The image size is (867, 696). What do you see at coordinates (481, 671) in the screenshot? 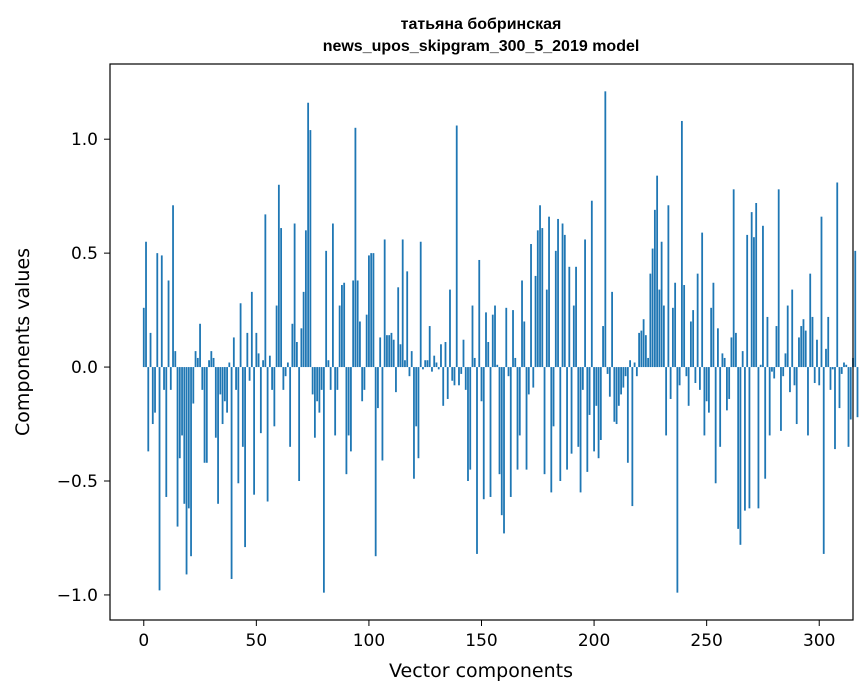
I see `x-axis-label: Vector components` at bounding box center [481, 671].